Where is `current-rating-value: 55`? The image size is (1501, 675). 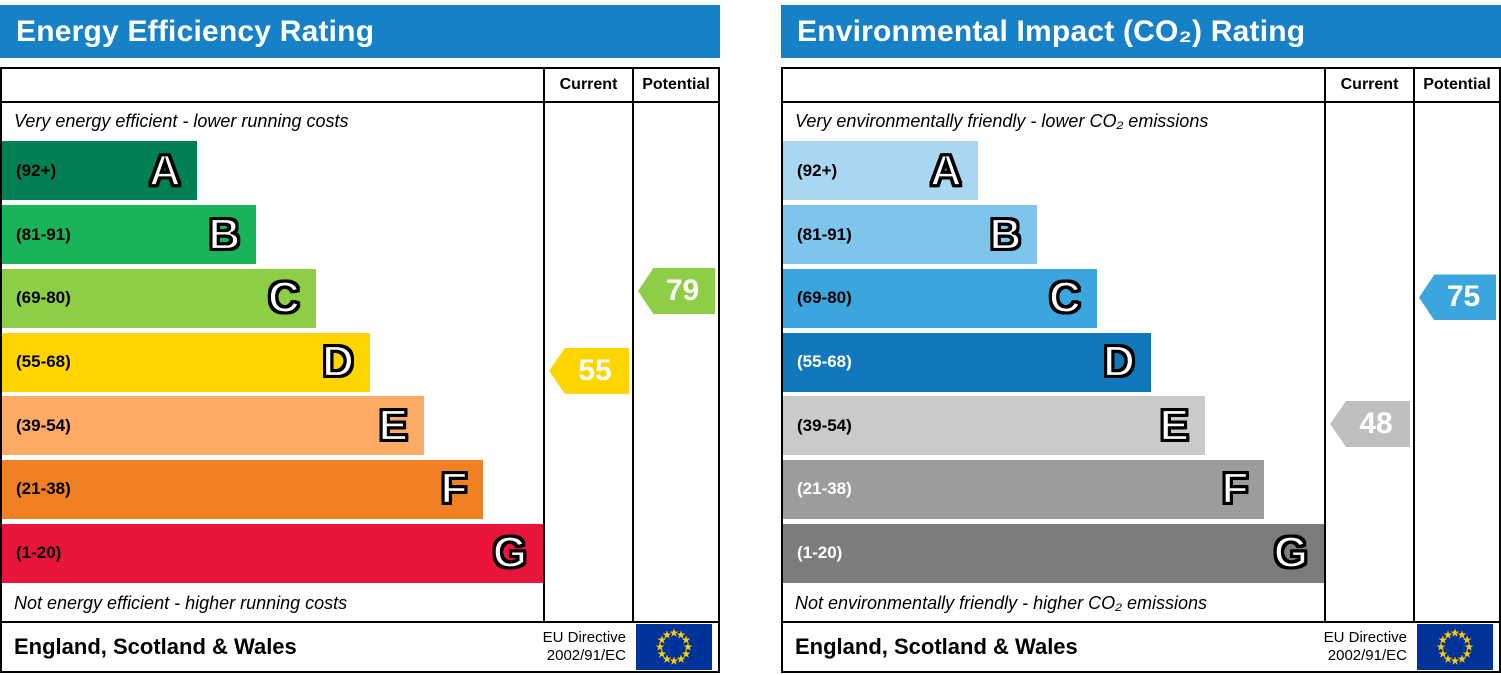 current-rating-value: 55 is located at coordinates (595, 370).